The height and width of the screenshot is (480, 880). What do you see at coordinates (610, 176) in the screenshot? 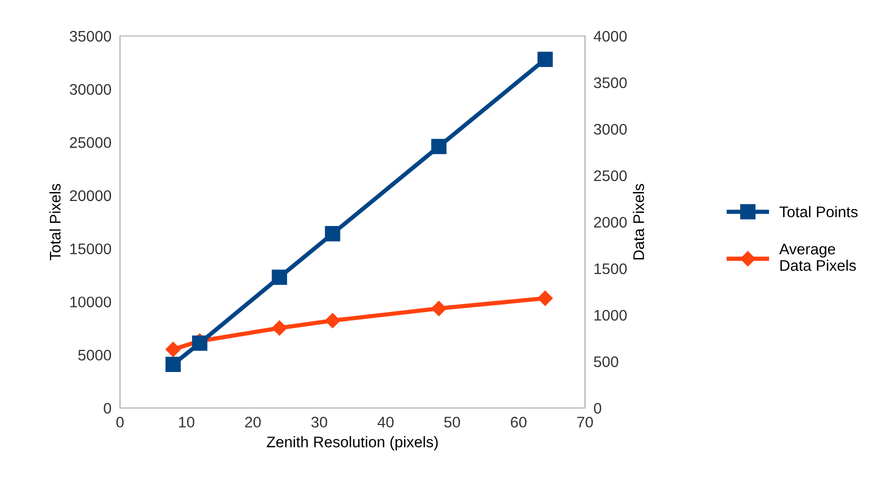
I see `y2-tick-label: 2500` at bounding box center [610, 176].